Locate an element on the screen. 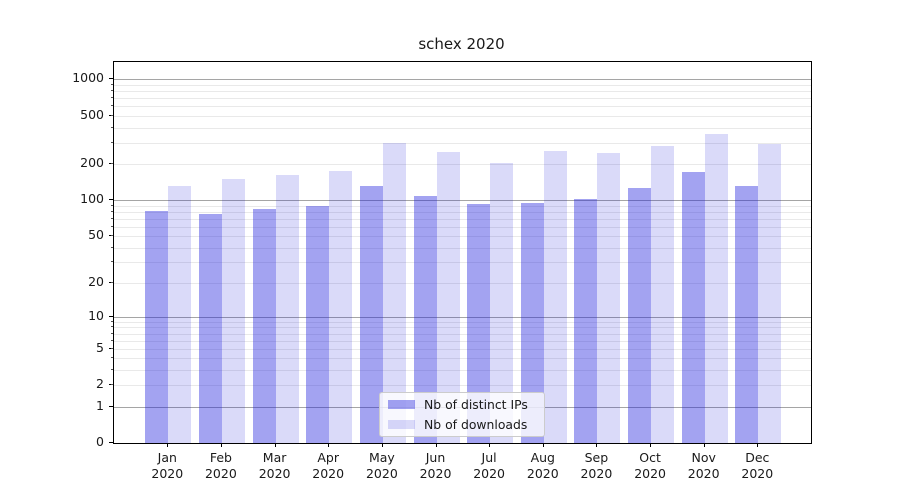  x-tick-label: Mar 2020 is located at coordinates (274, 465).